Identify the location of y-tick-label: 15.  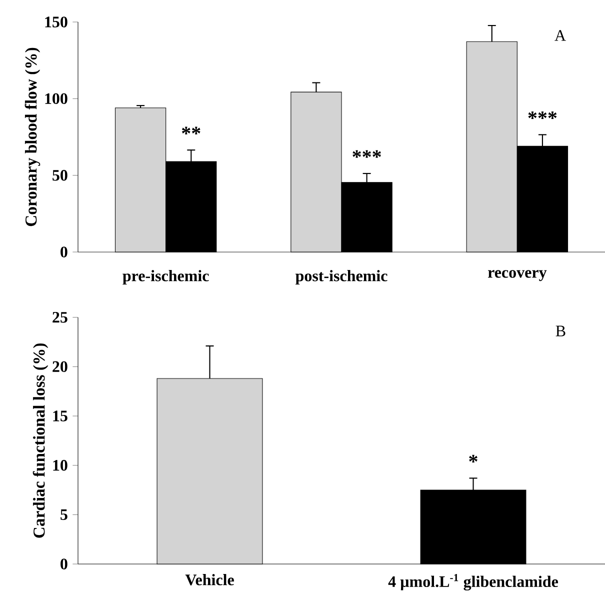
(60, 416).